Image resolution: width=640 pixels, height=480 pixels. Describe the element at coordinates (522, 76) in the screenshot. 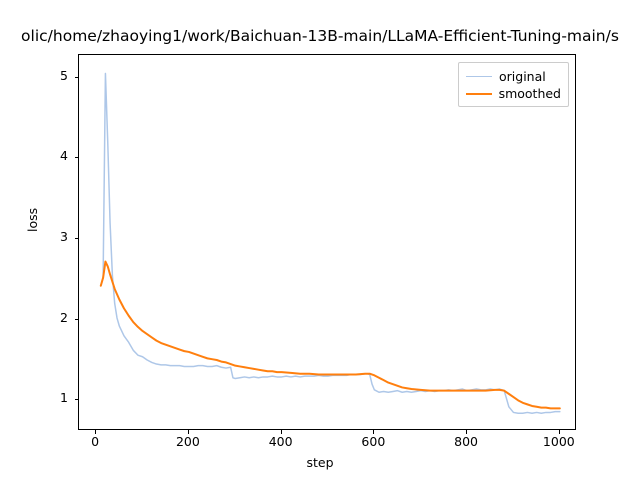

I see `legend-label-original: original` at that location.